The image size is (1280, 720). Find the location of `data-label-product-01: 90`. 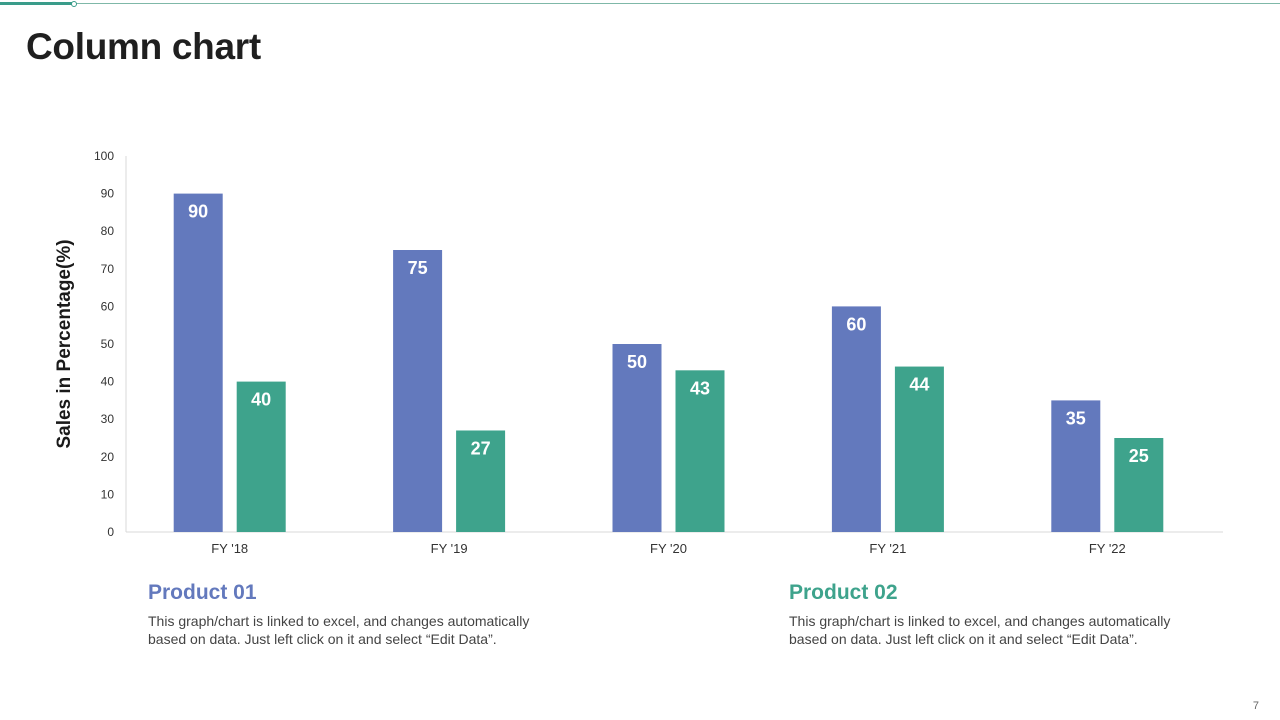

data-label-product-01: 90 is located at coordinates (198, 212).